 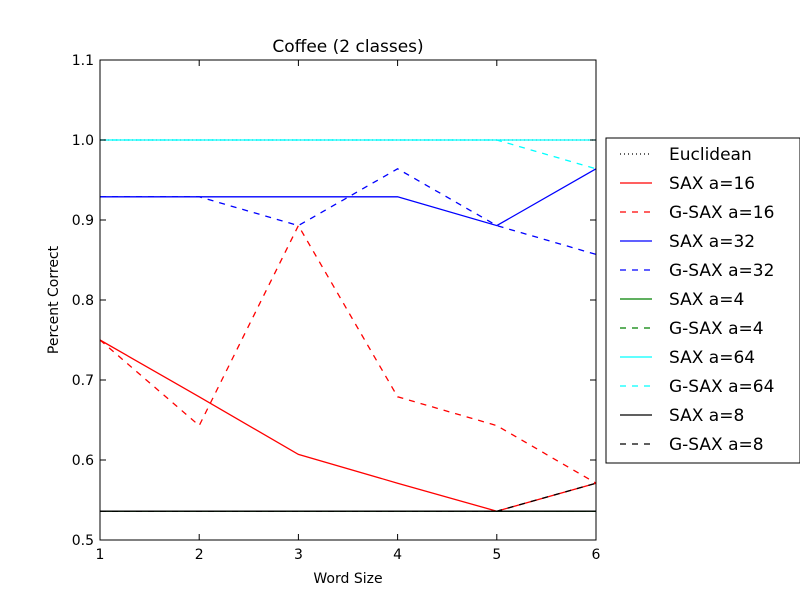 What do you see at coordinates (83, 221) in the screenshot?
I see `y-tick-label: 0.9` at bounding box center [83, 221].